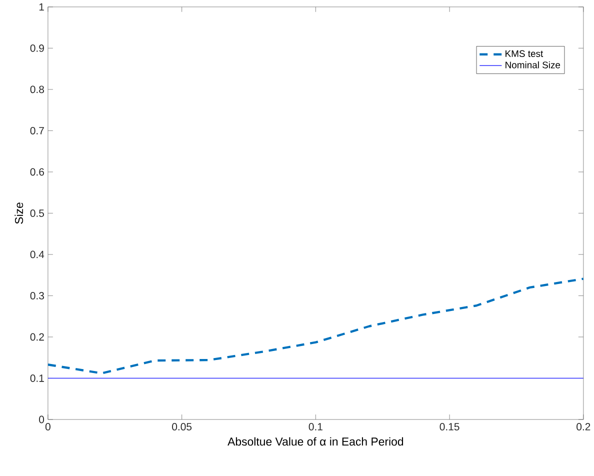 The width and height of the screenshot is (594, 476). What do you see at coordinates (37, 378) in the screenshot?
I see `y-tick-label: 0.1` at bounding box center [37, 378].